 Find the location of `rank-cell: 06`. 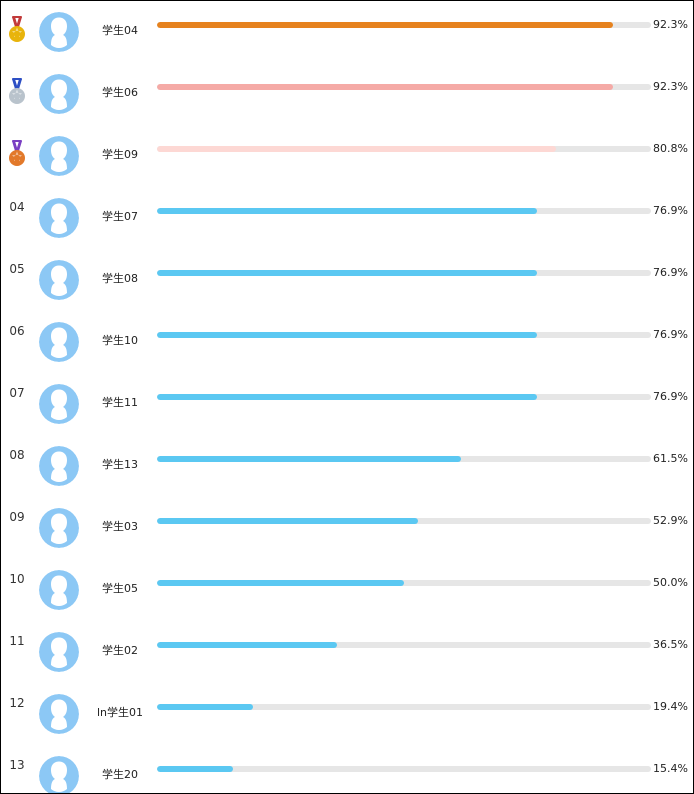

rank-cell: 06 is located at coordinates (17, 341).